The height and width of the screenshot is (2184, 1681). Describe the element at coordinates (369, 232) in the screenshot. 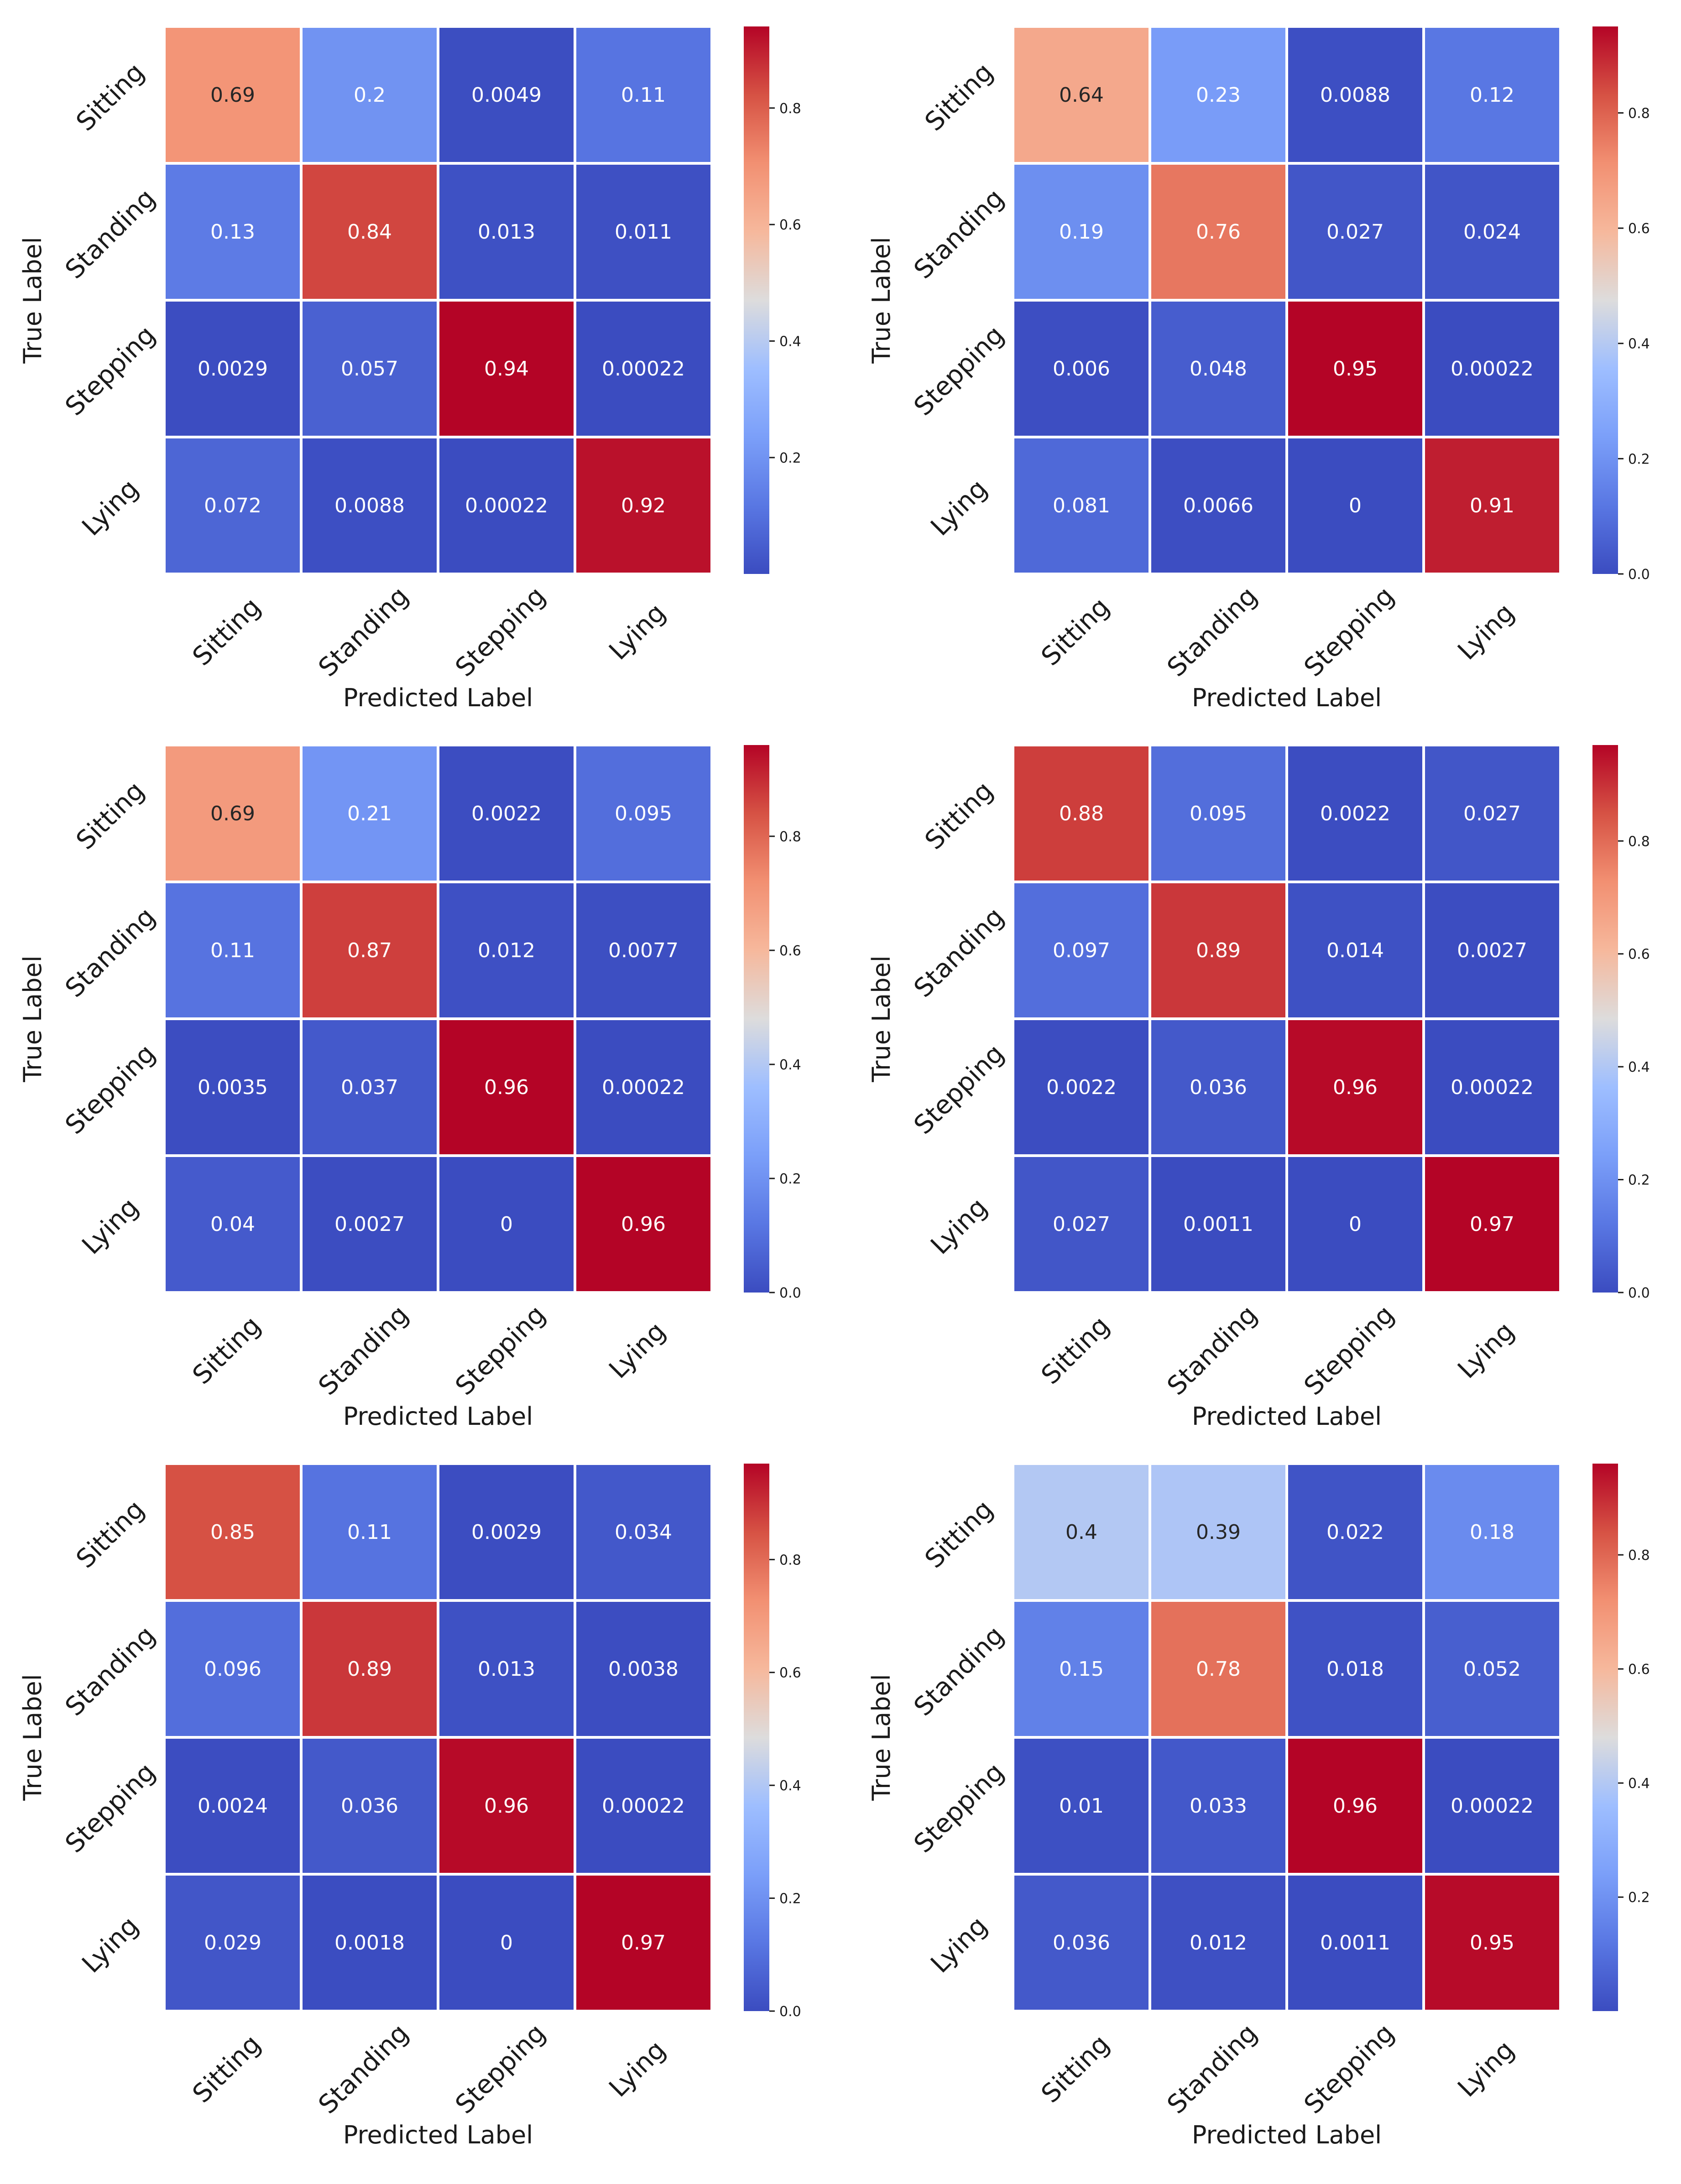

I see `cell-value-label: 0.84` at that location.